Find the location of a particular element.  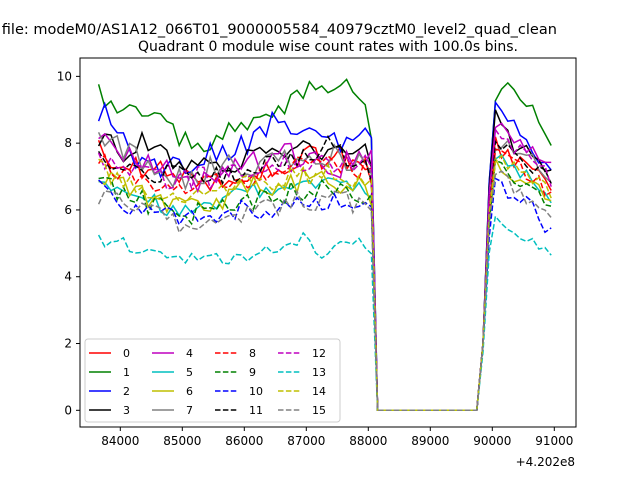

x-tick-label: 91000 is located at coordinates (554, 441).